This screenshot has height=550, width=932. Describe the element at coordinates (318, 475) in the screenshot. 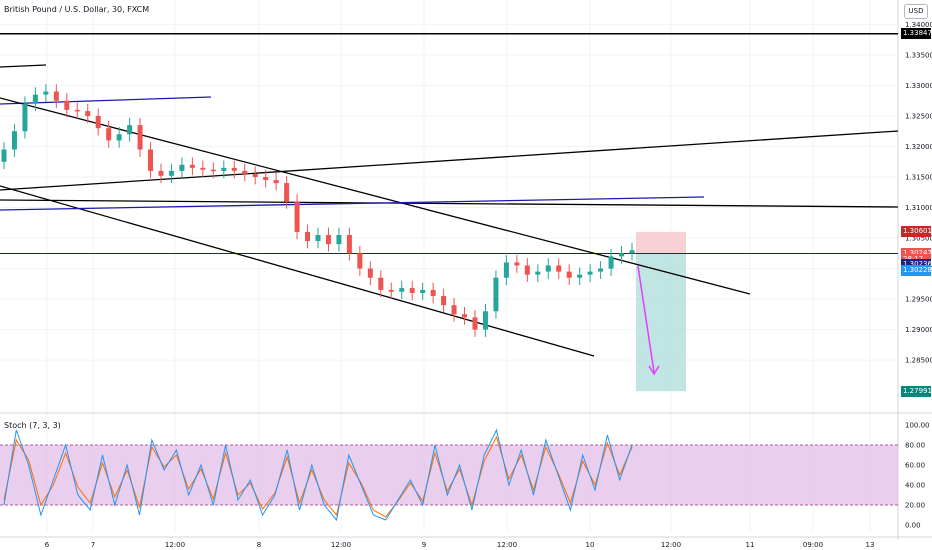

I see `stoch-k-line` at that location.